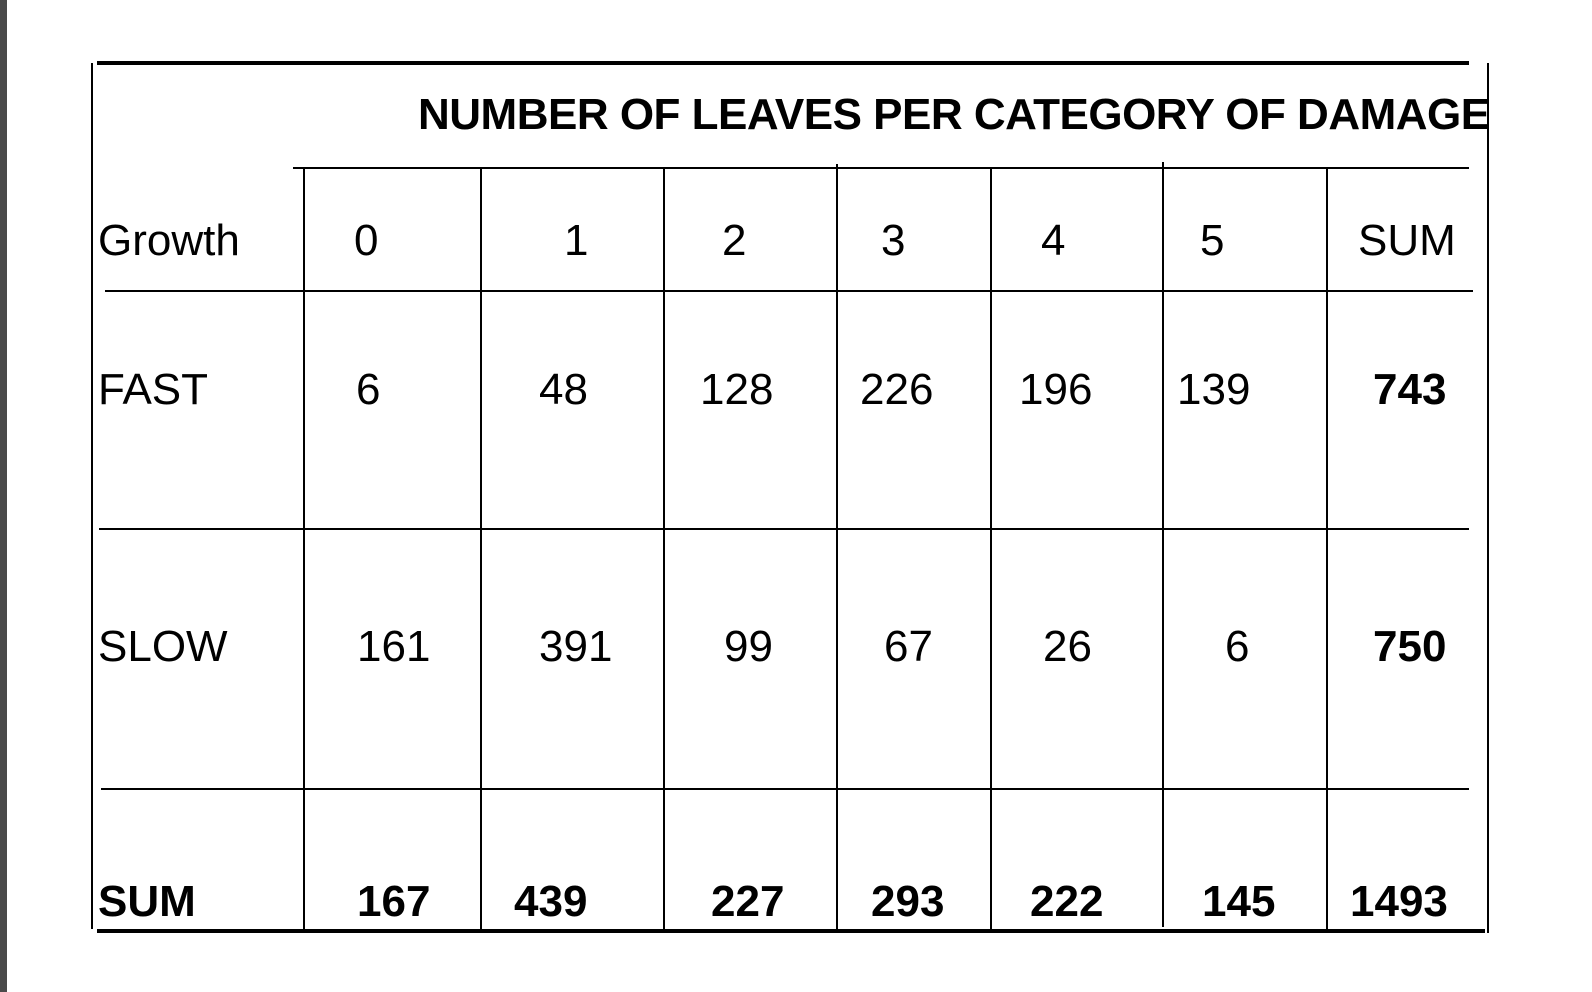 The width and height of the screenshot is (1592, 992). What do you see at coordinates (893, 240) in the screenshot?
I see `column-header: 3` at bounding box center [893, 240].